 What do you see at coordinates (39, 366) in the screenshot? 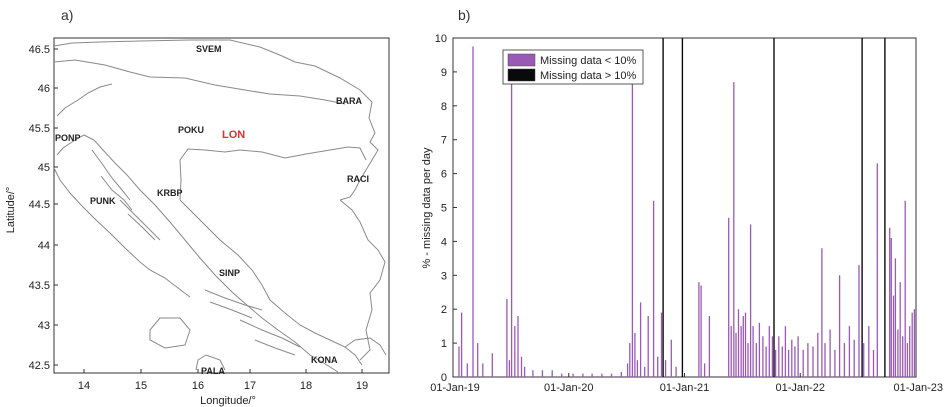
I see `map-y-tick-label: 42.5` at bounding box center [39, 366].